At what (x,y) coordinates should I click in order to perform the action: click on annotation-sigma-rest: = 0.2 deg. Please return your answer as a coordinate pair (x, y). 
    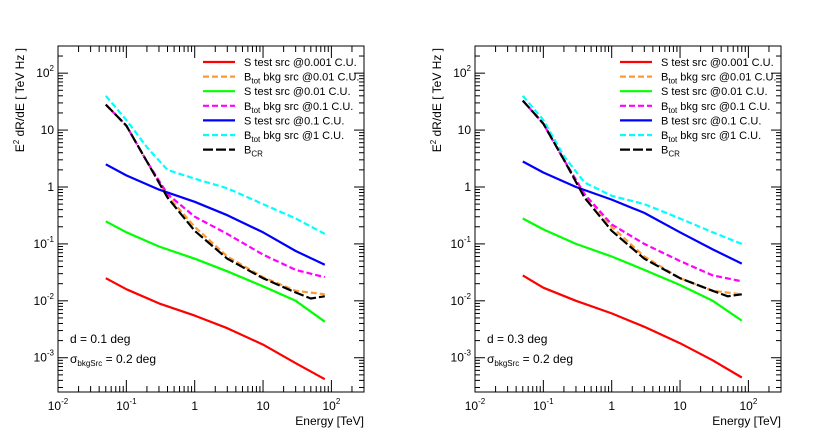
    Looking at the image, I should click on (546, 359).